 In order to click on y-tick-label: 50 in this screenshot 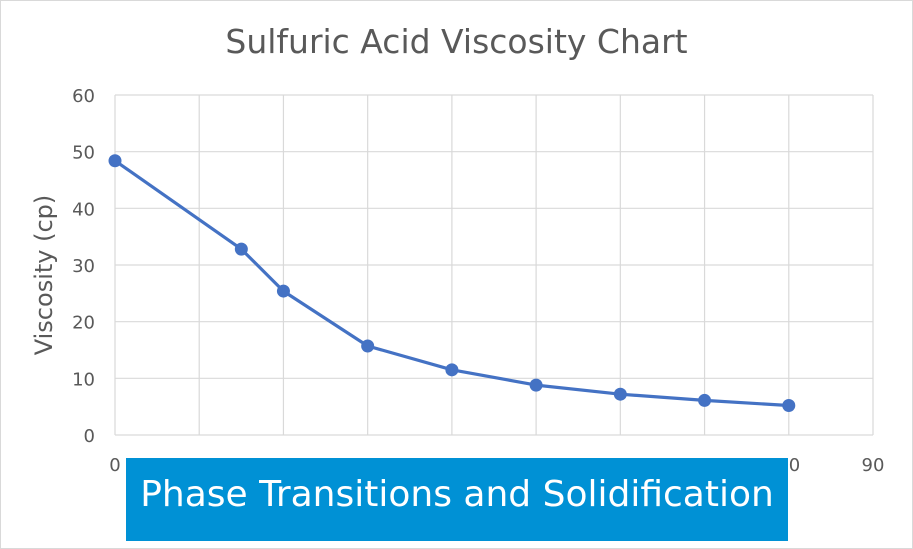, I will do `click(83, 153)`.